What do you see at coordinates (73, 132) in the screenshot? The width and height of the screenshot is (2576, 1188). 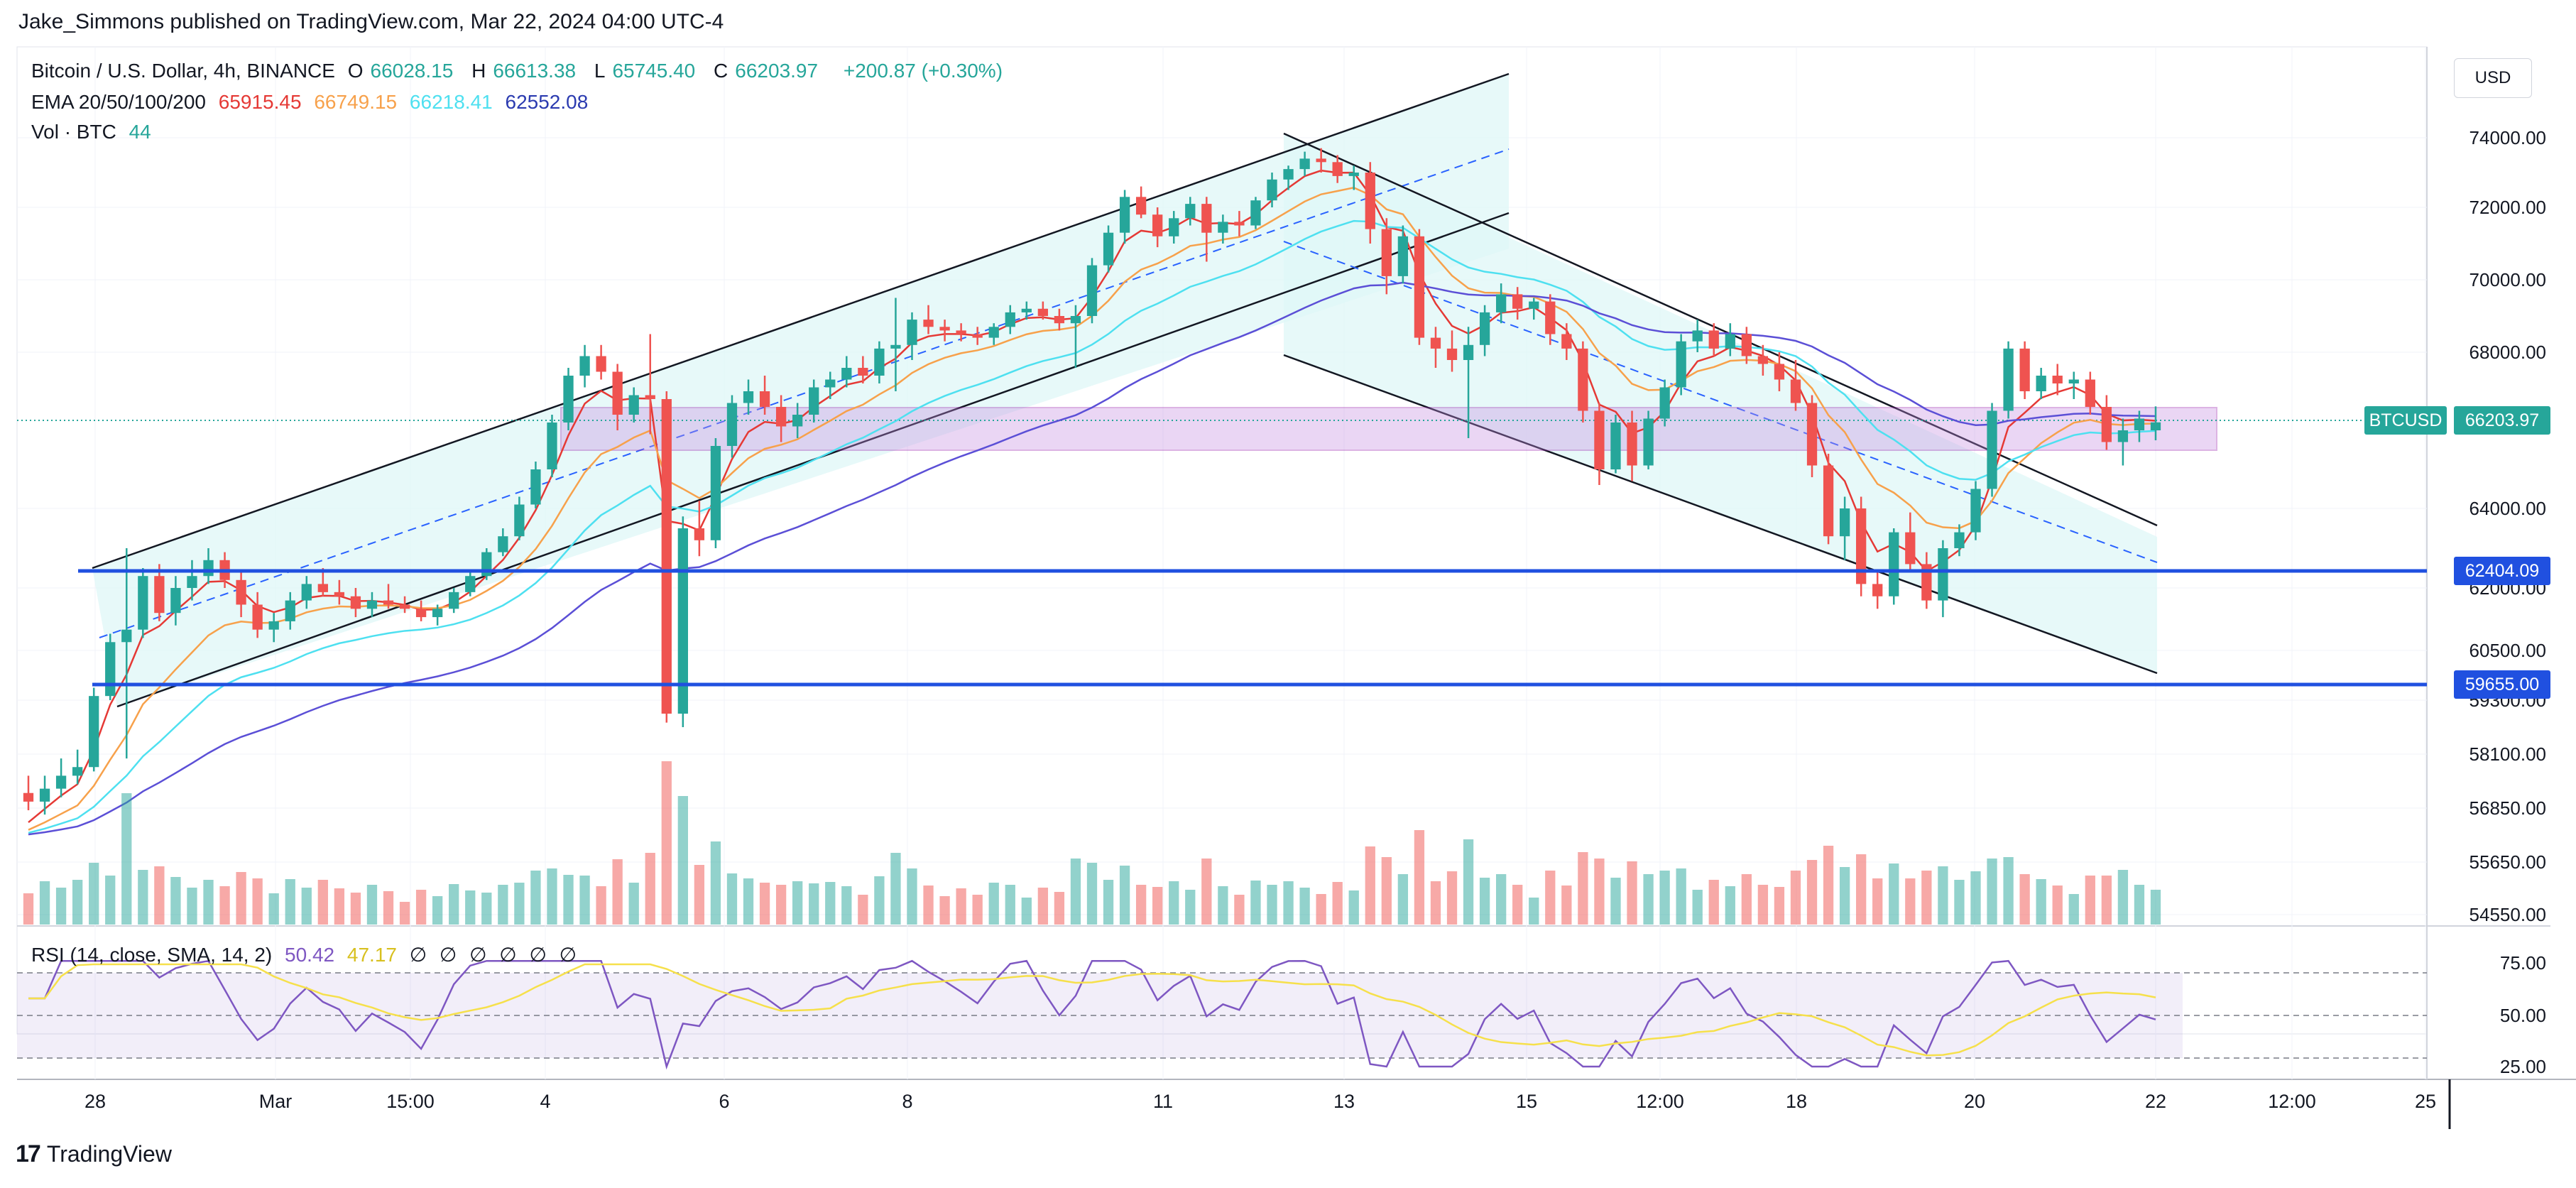 I see `legend-vol-label: Vol · BTC` at bounding box center [73, 132].